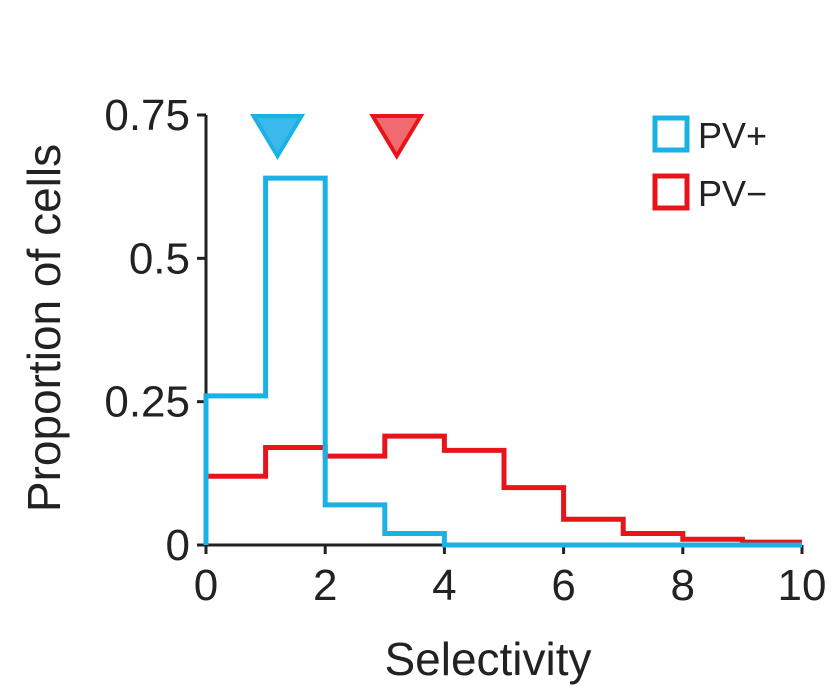 Image resolution: width=833 pixels, height=688 pixels. I want to click on median-marker-pv-minus, so click(397, 137).